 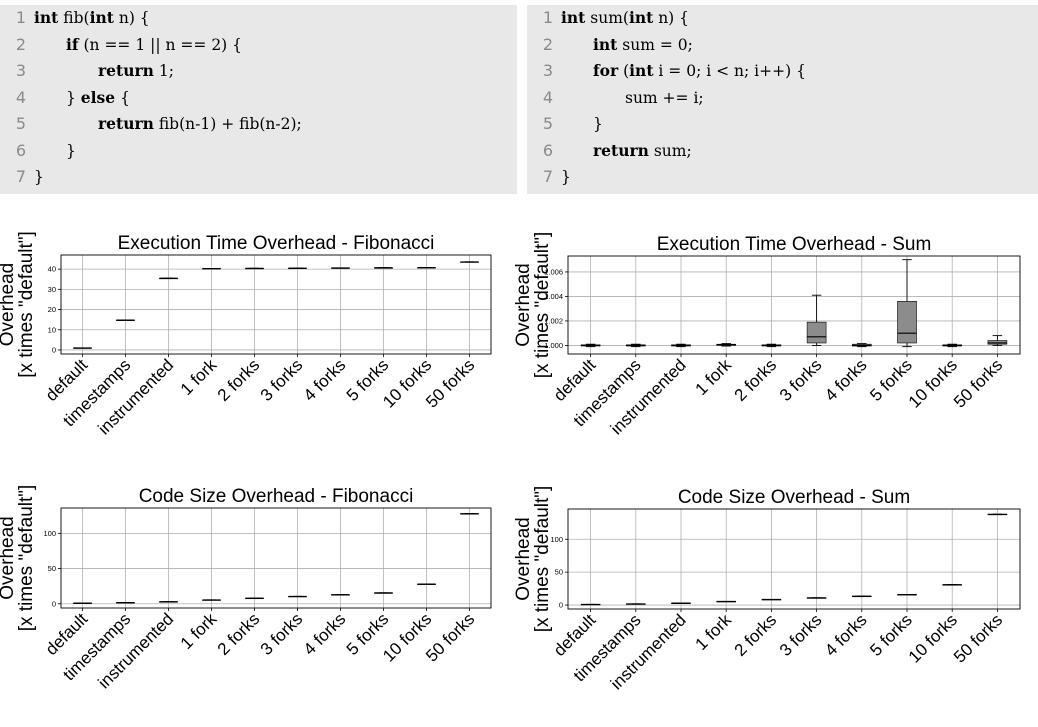 What do you see at coordinates (624, 71) in the screenshot?
I see `code-token: (` at bounding box center [624, 71].